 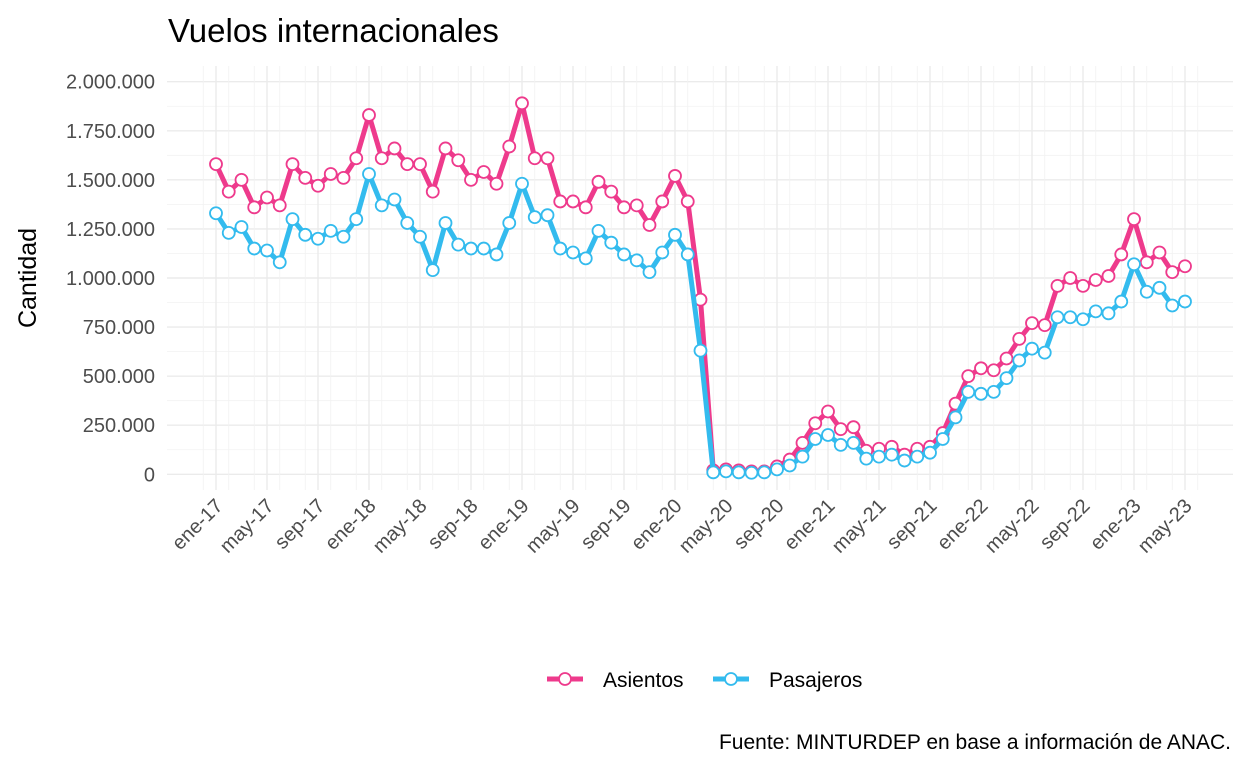 I want to click on y-tick-label: 250.000, so click(x=119, y=426).